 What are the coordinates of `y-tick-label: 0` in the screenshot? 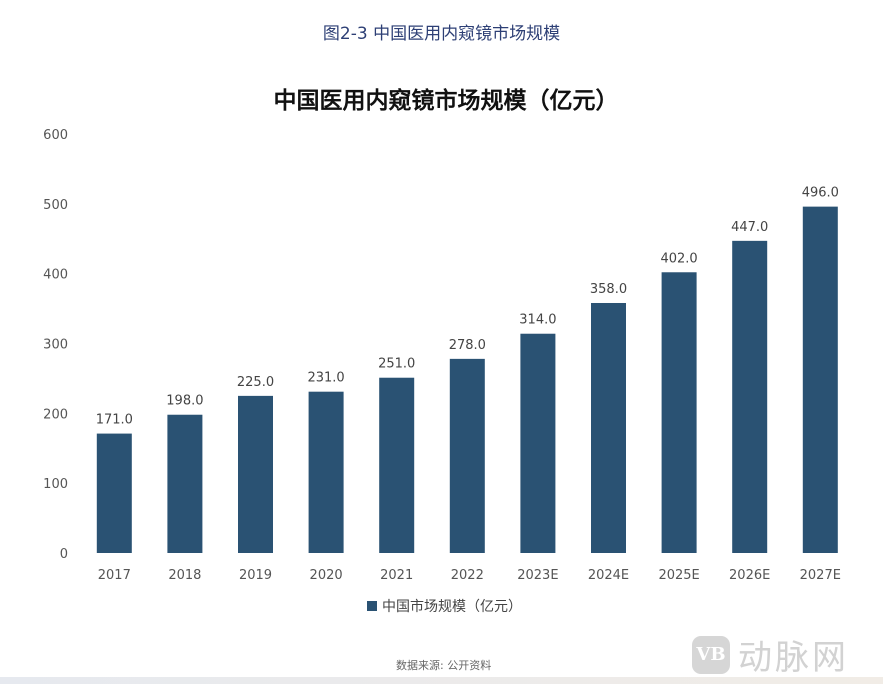 It's located at (64, 554).